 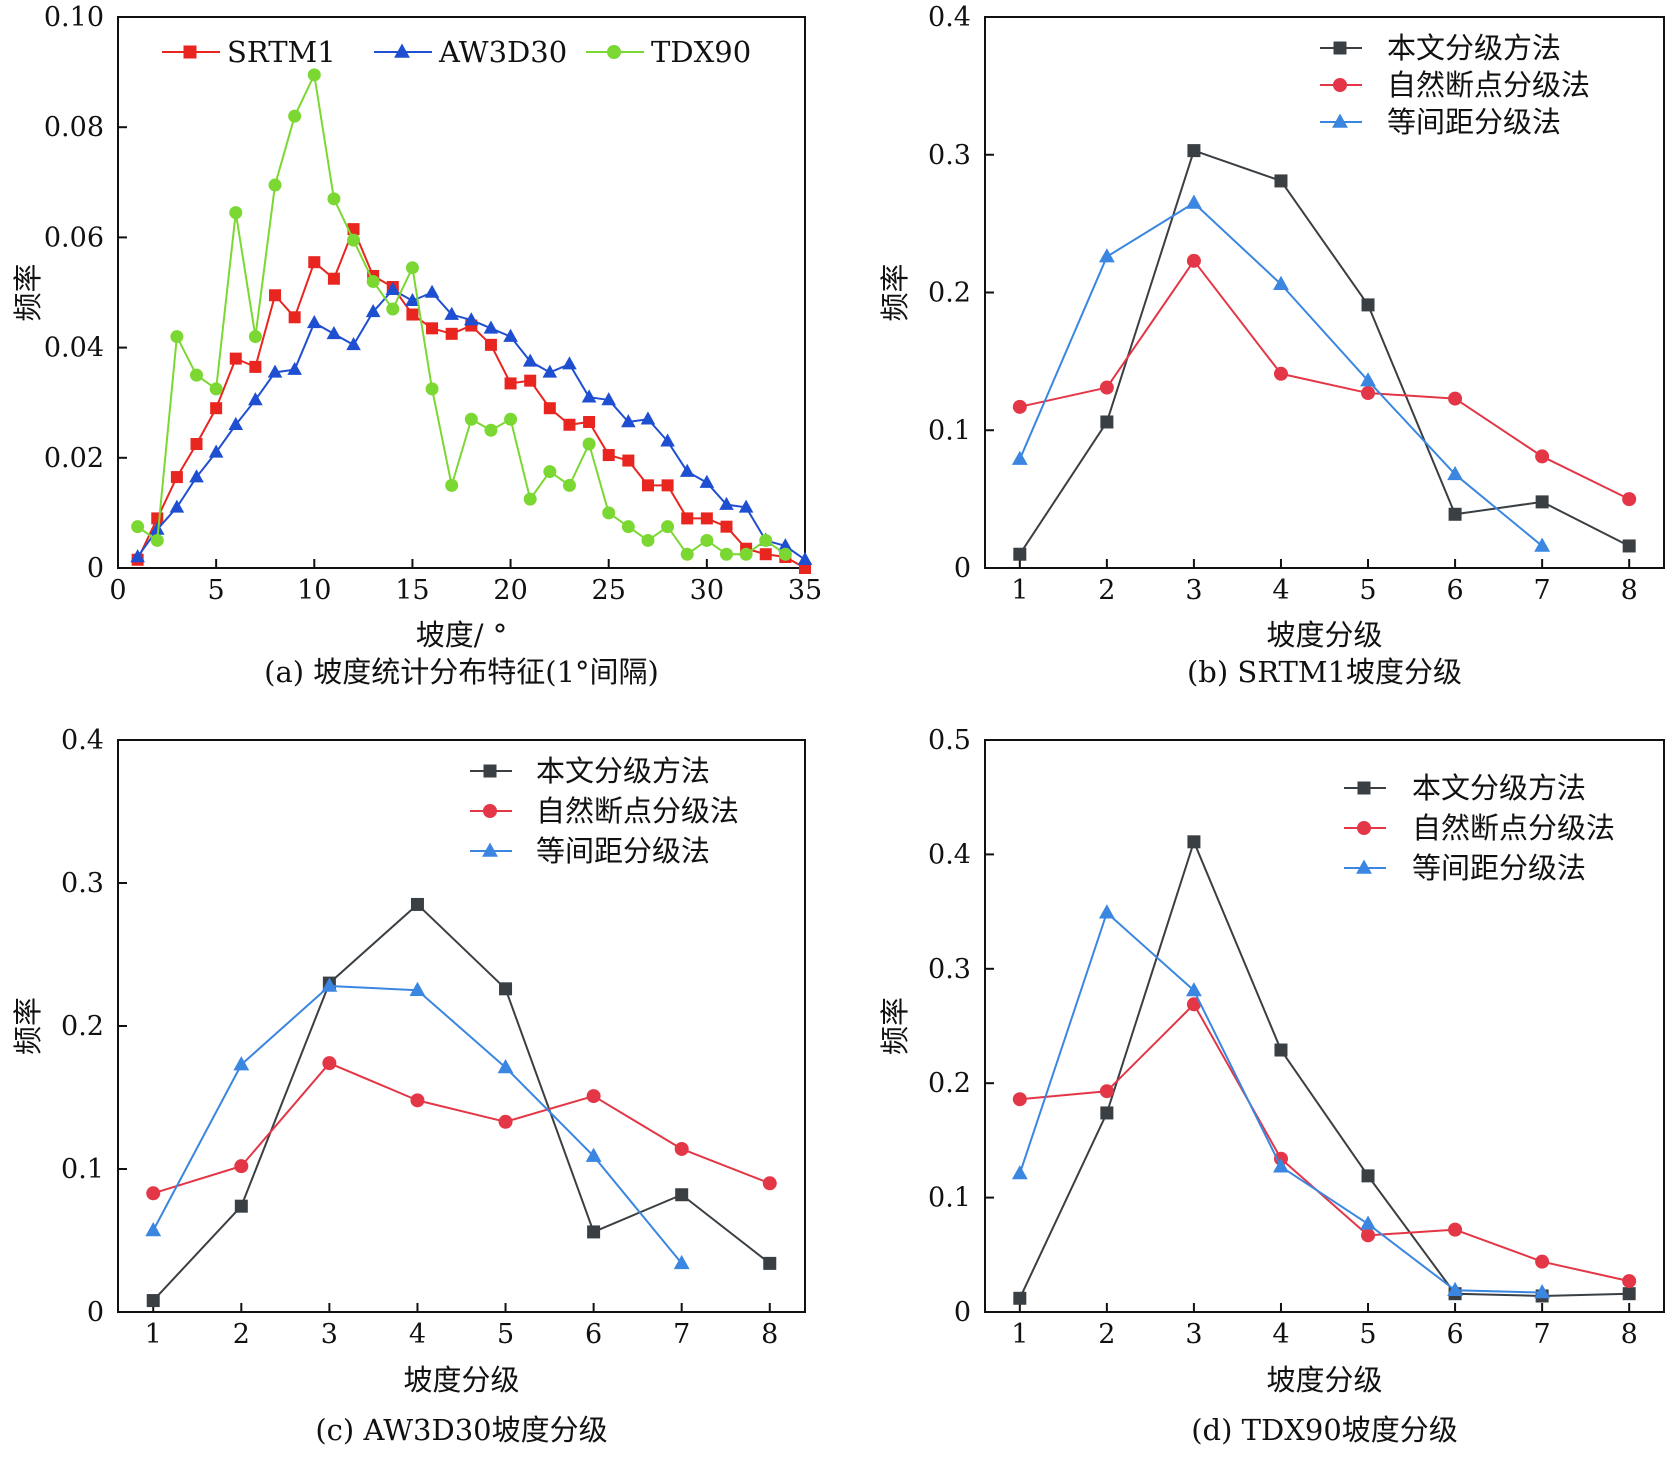 I want to click on x-tick-label: 15, so click(x=412, y=590).